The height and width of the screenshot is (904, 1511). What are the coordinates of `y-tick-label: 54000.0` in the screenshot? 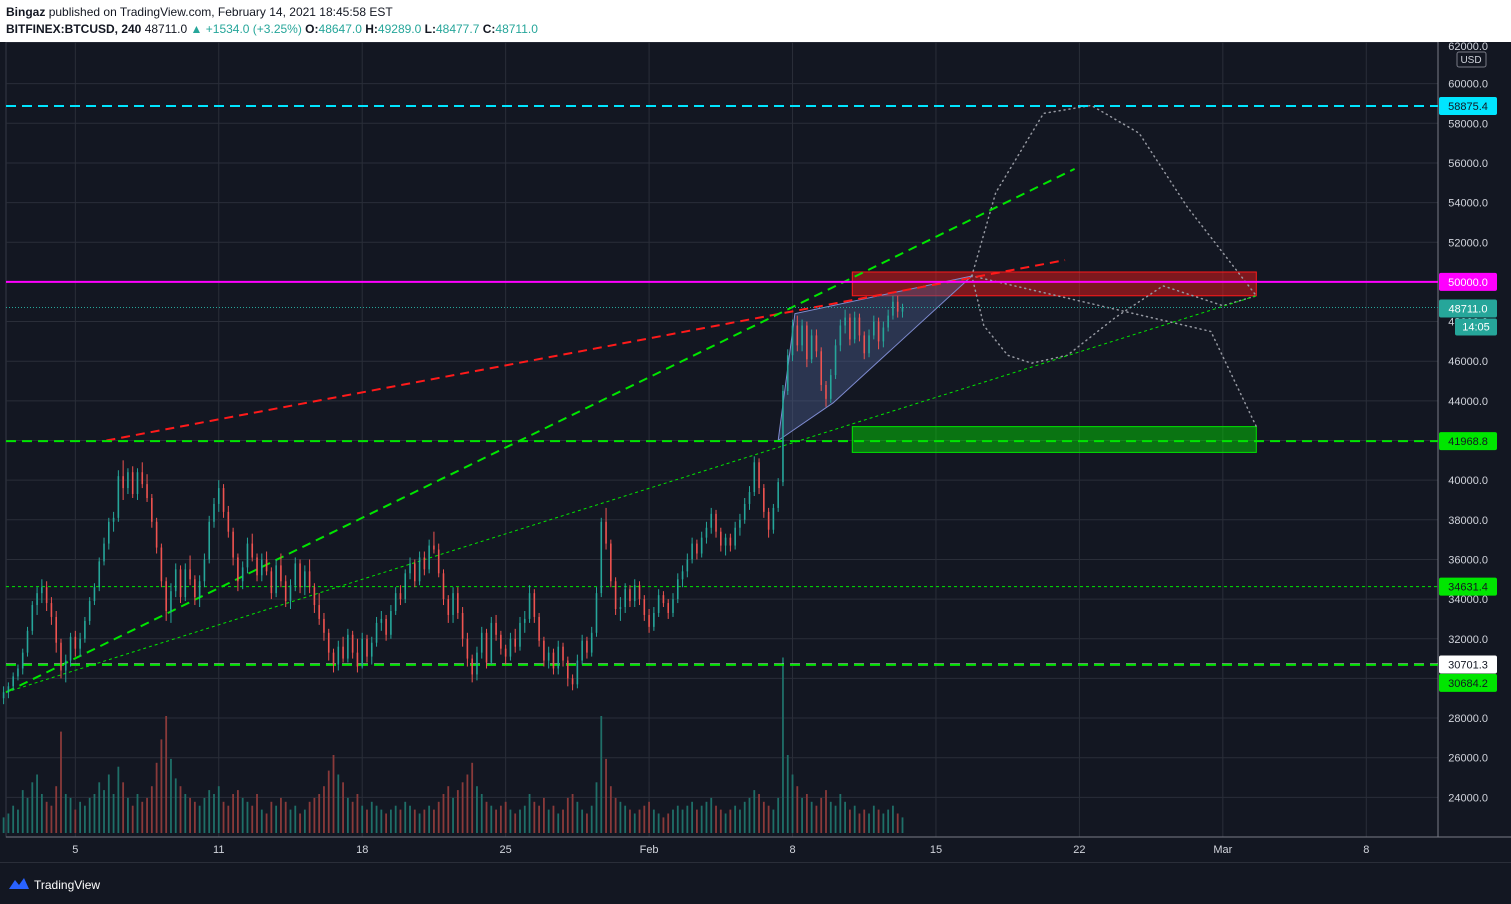 It's located at (1468, 204).